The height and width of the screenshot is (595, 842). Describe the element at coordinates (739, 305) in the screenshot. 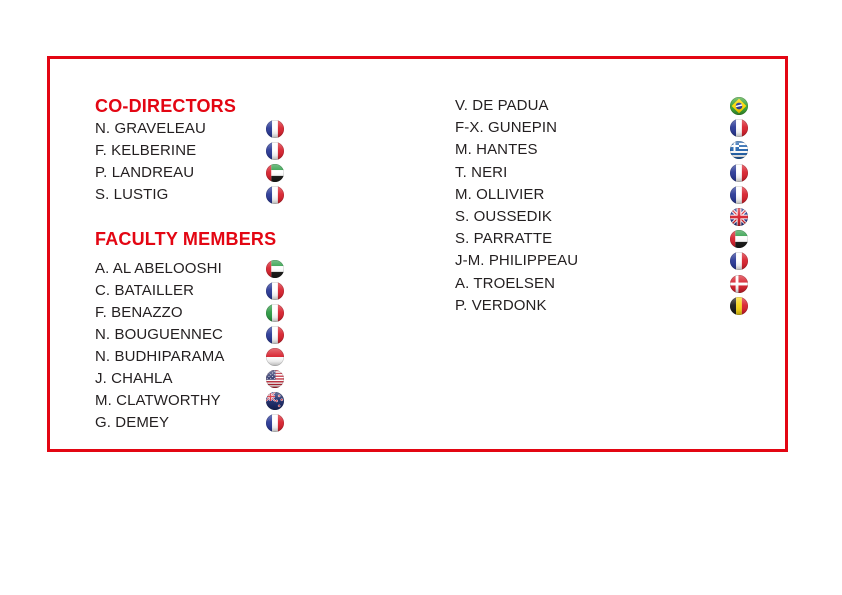

I see `belgium-flag-icon` at that location.